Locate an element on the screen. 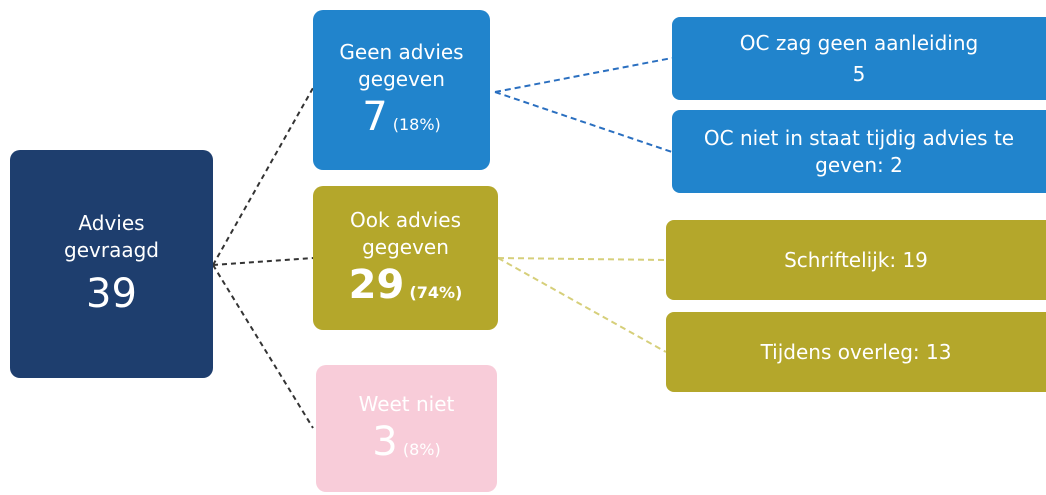 This screenshot has height=495, width=1046. node-label: Ook advies gegeven is located at coordinates (405, 233).